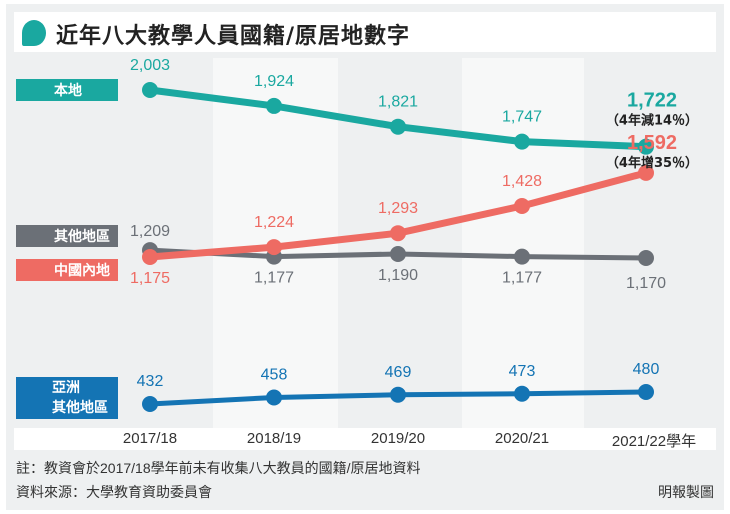 Image resolution: width=730 pixels, height=514 pixels. I want to click on data-label-other: 1,170, so click(646, 283).